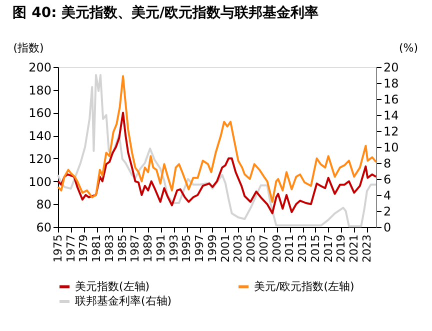 The image size is (432, 331). I want to click on legend-label: 美元/欧元指数(左轴), so click(304, 286).